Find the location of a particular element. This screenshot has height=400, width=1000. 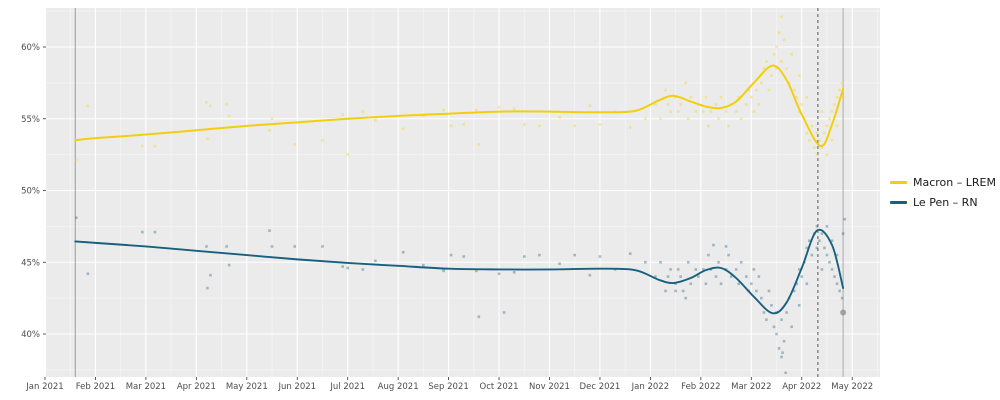

x-axis-label: Feb 2021 is located at coordinates (95, 387).